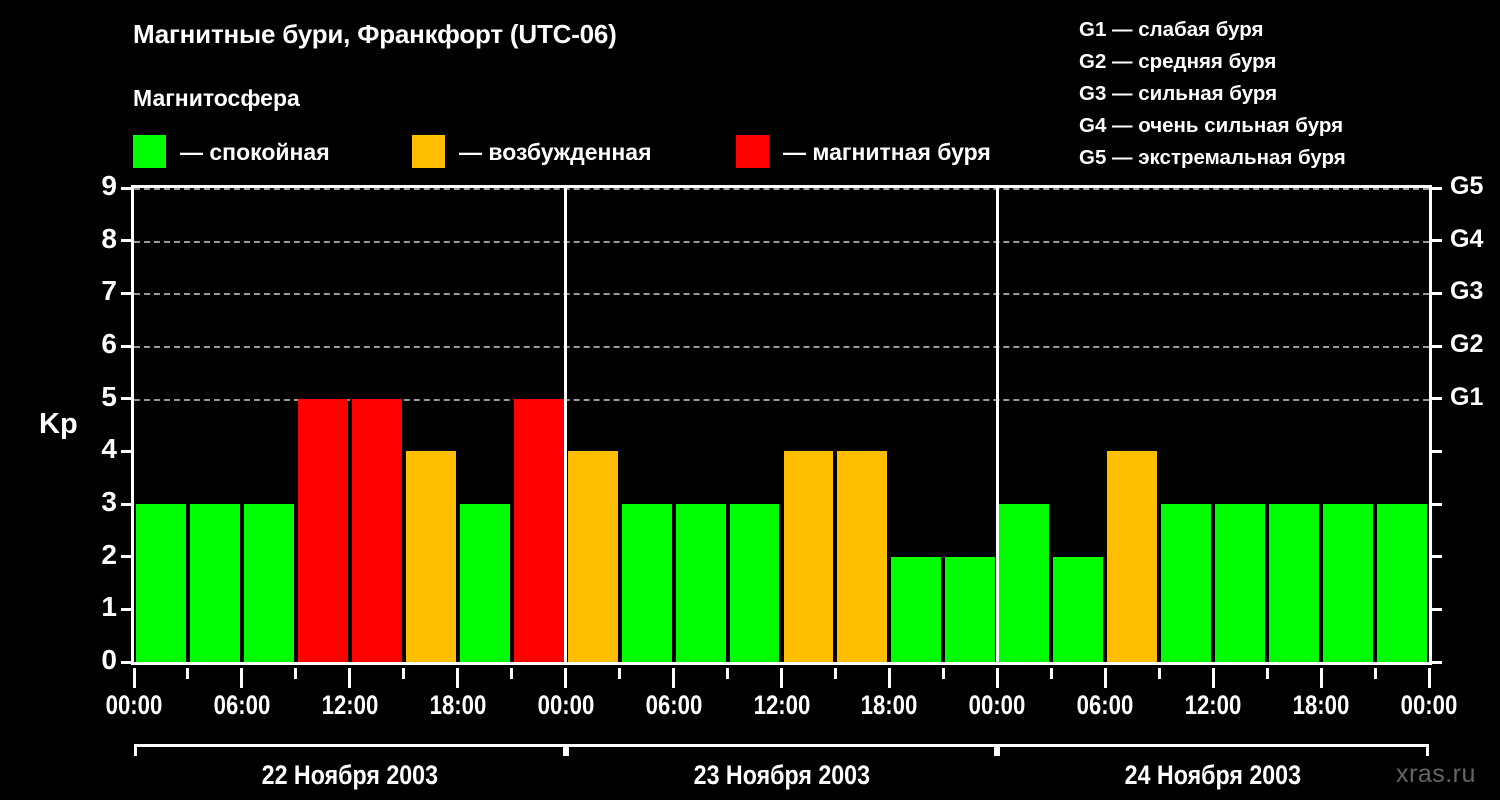  Describe the element at coordinates (1467, 344) in the screenshot. I see `g-level-label-G2: G2` at that location.